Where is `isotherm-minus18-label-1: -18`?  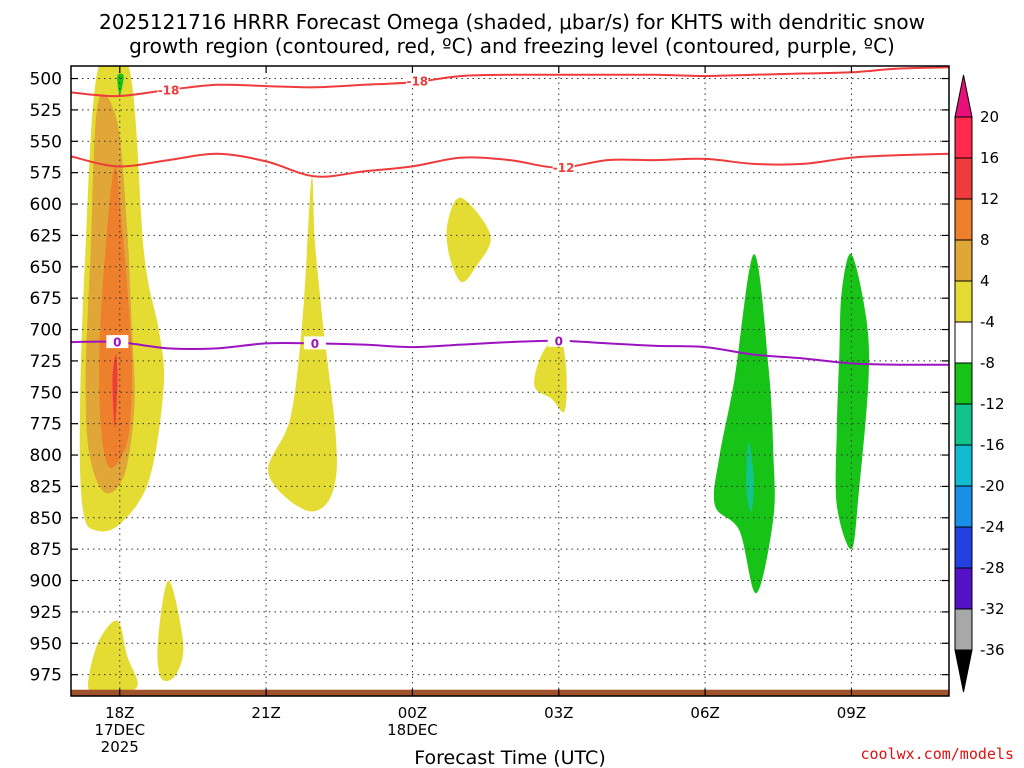 isotherm-minus18-label-1: -18 is located at coordinates (417, 82).